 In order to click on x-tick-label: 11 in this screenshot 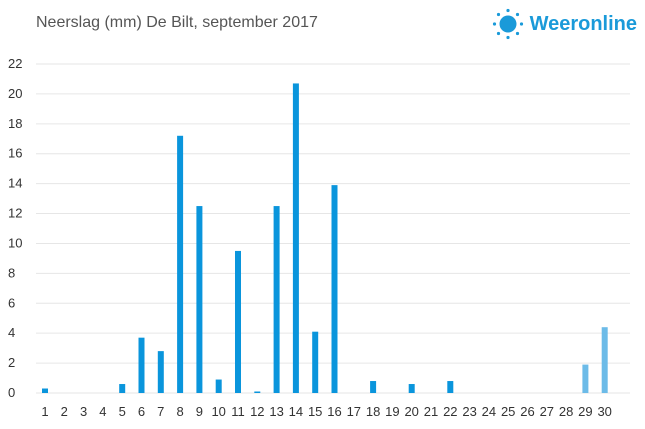, I will do `click(238, 411)`.